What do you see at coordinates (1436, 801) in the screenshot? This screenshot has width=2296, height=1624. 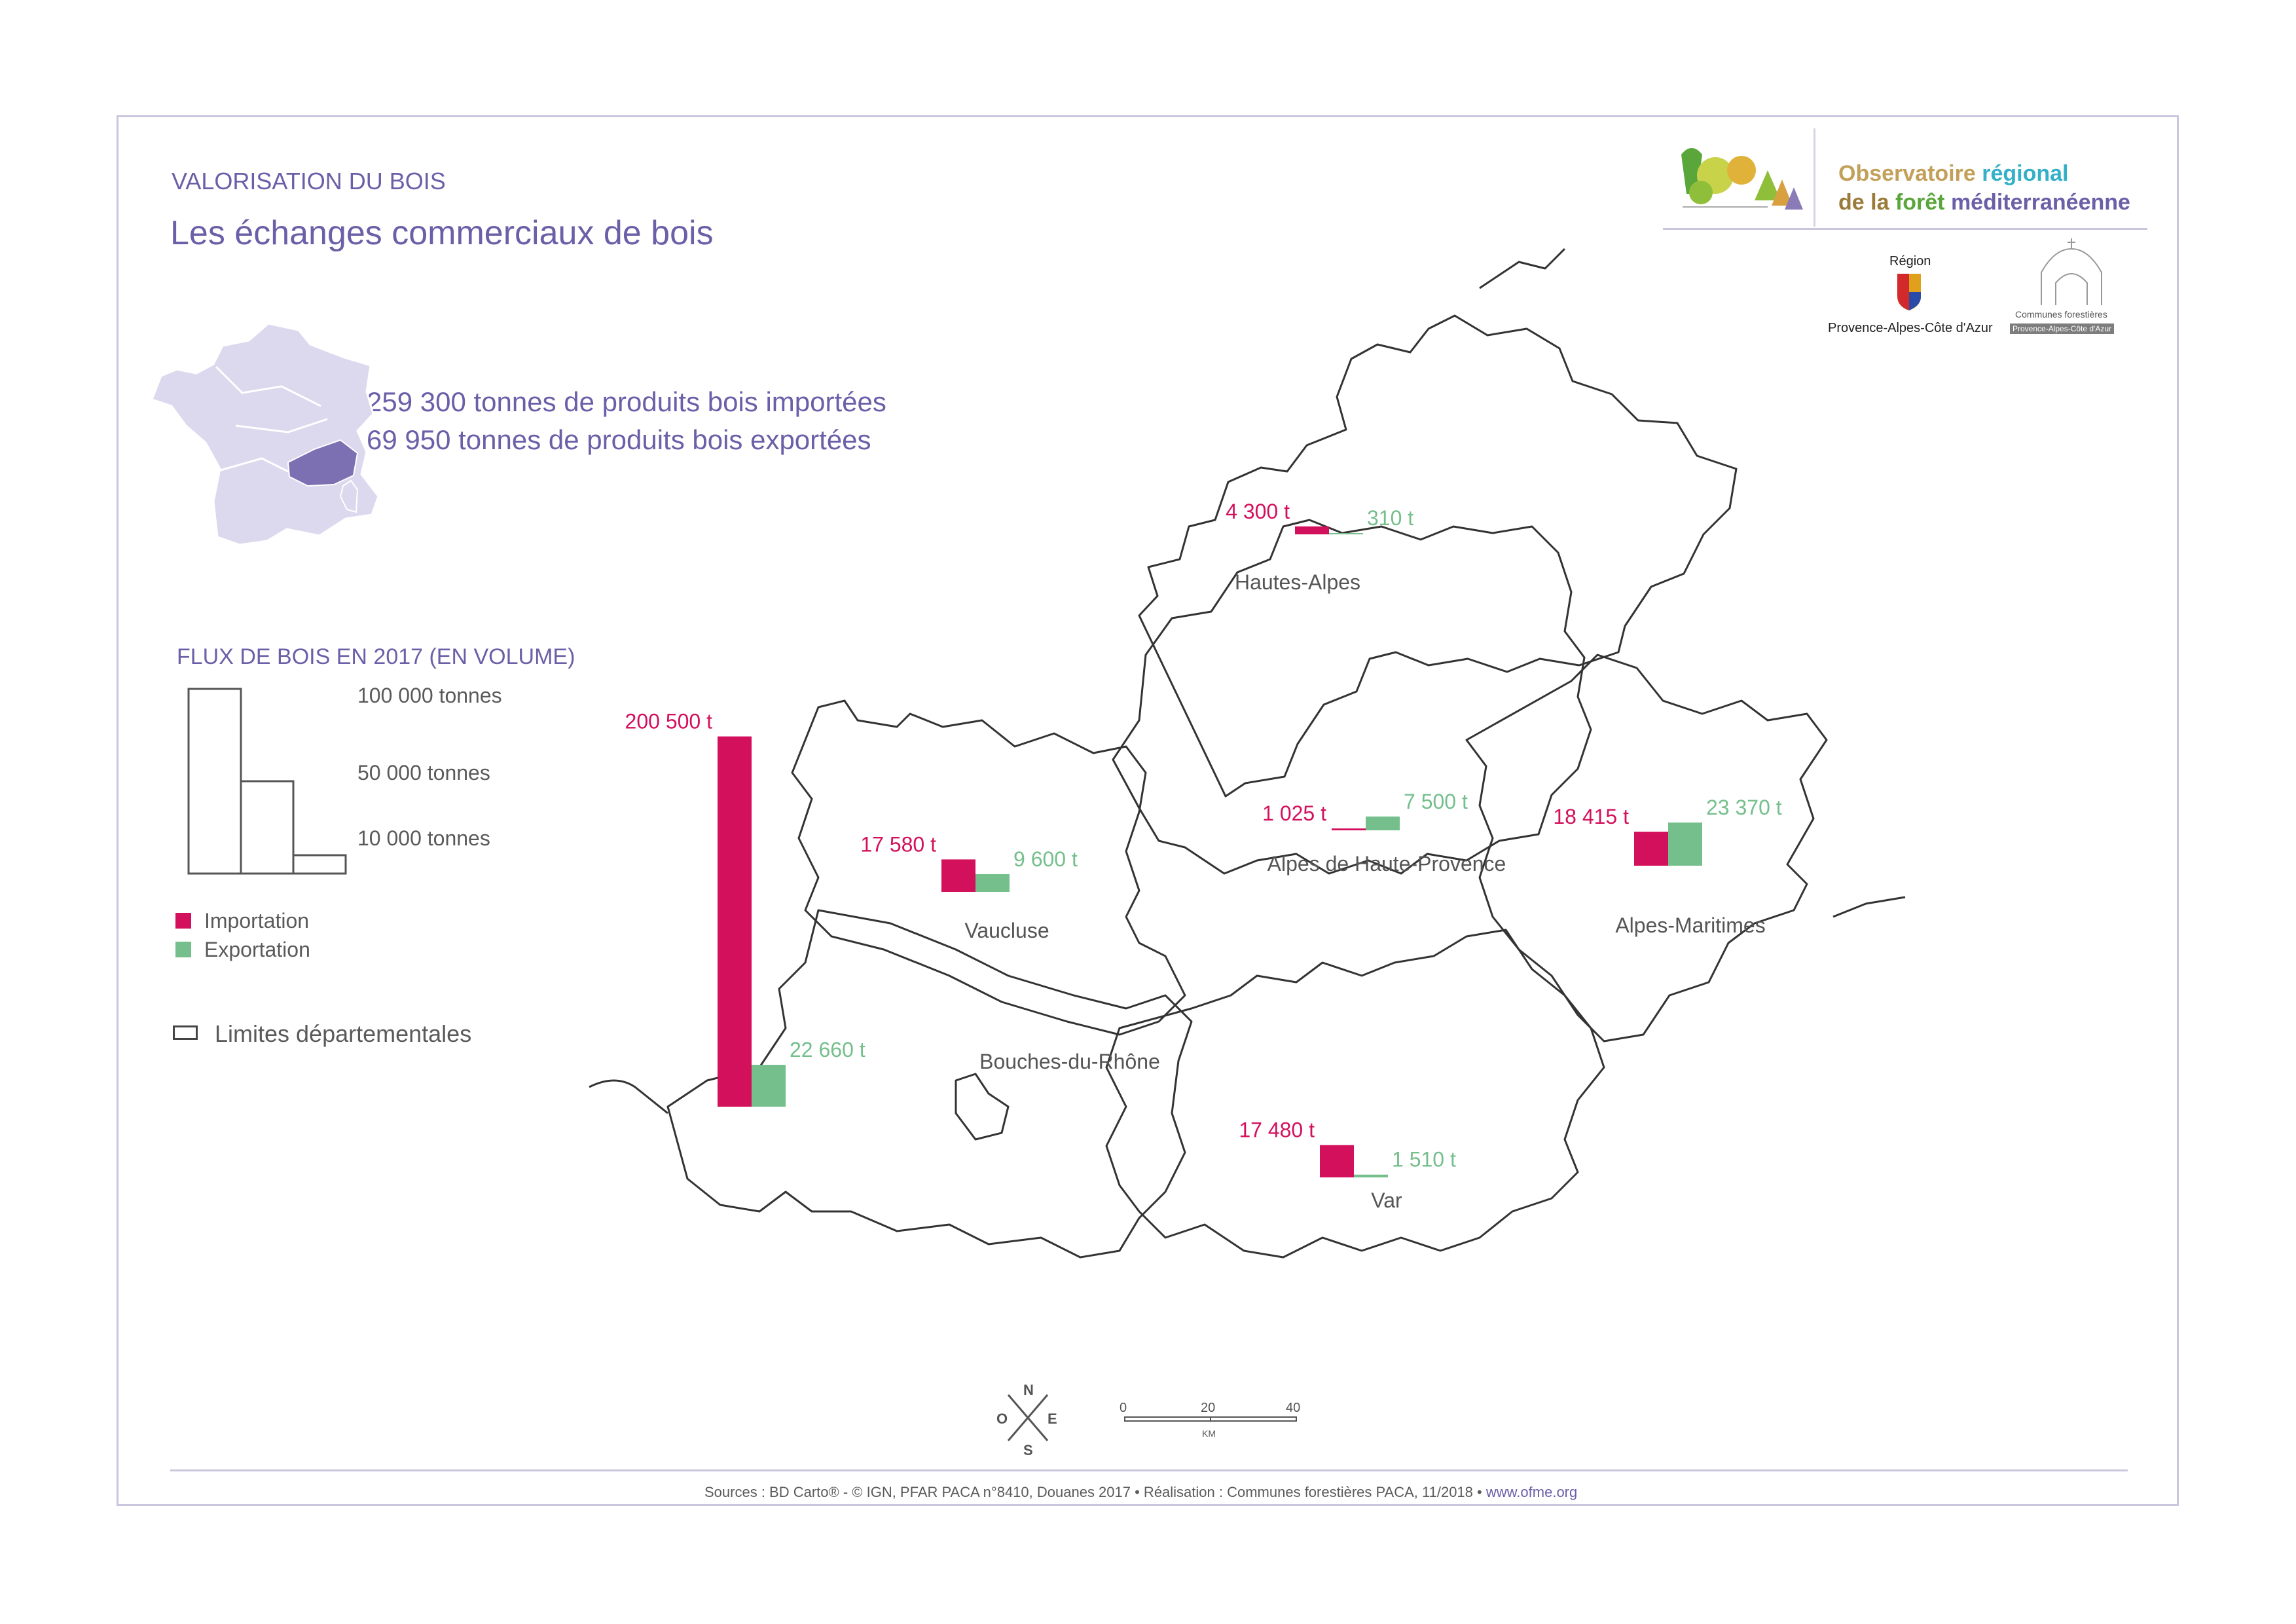 I see `dept-1-export-label: 7 500 t` at bounding box center [1436, 801].